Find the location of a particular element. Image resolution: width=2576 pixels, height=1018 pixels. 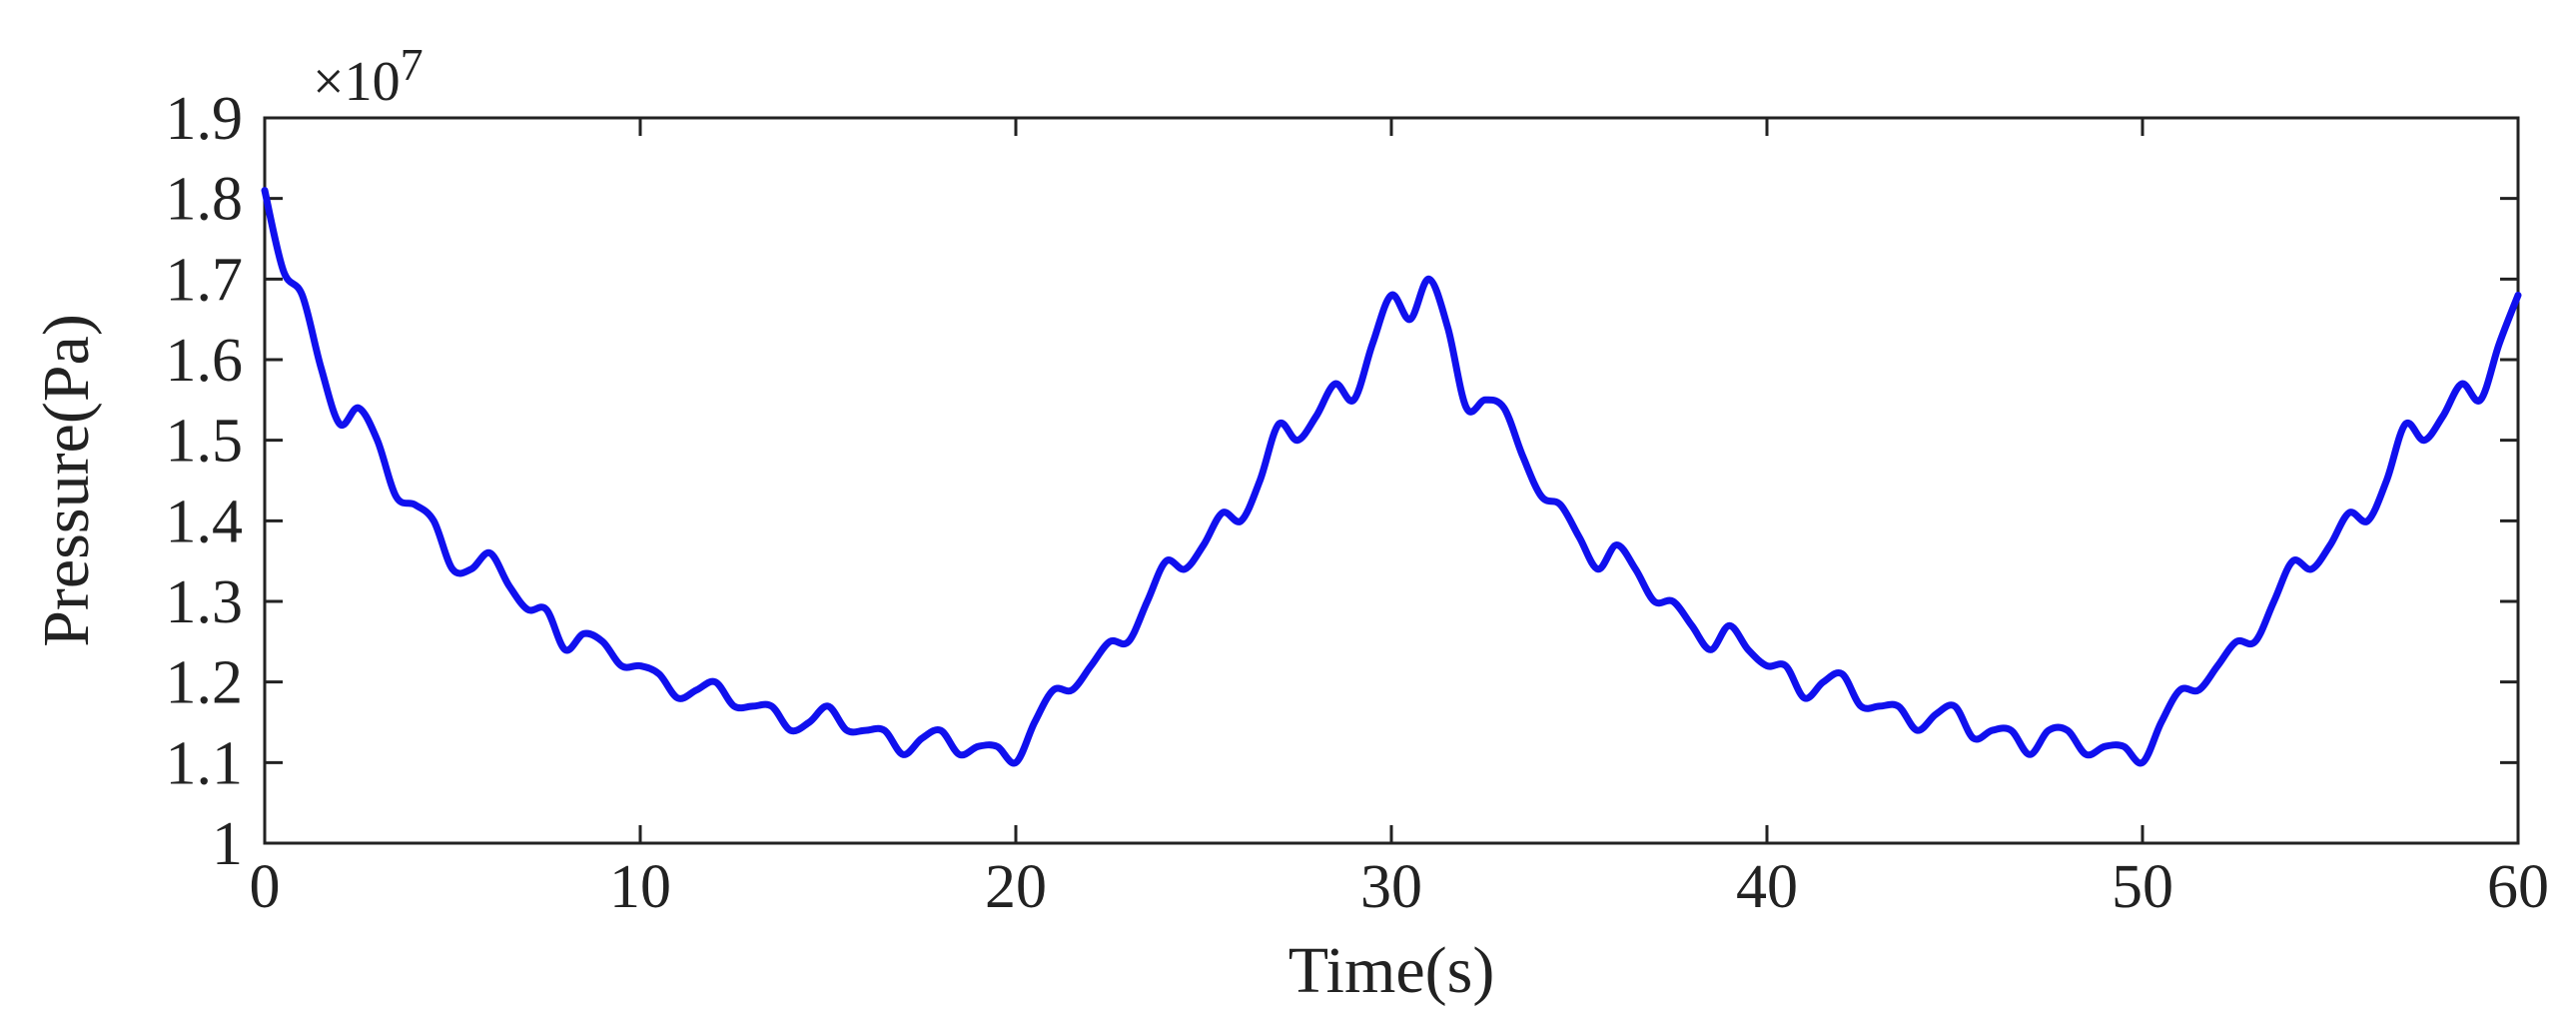

y-multiplier-label: ×10⁷ is located at coordinates (369, 76).